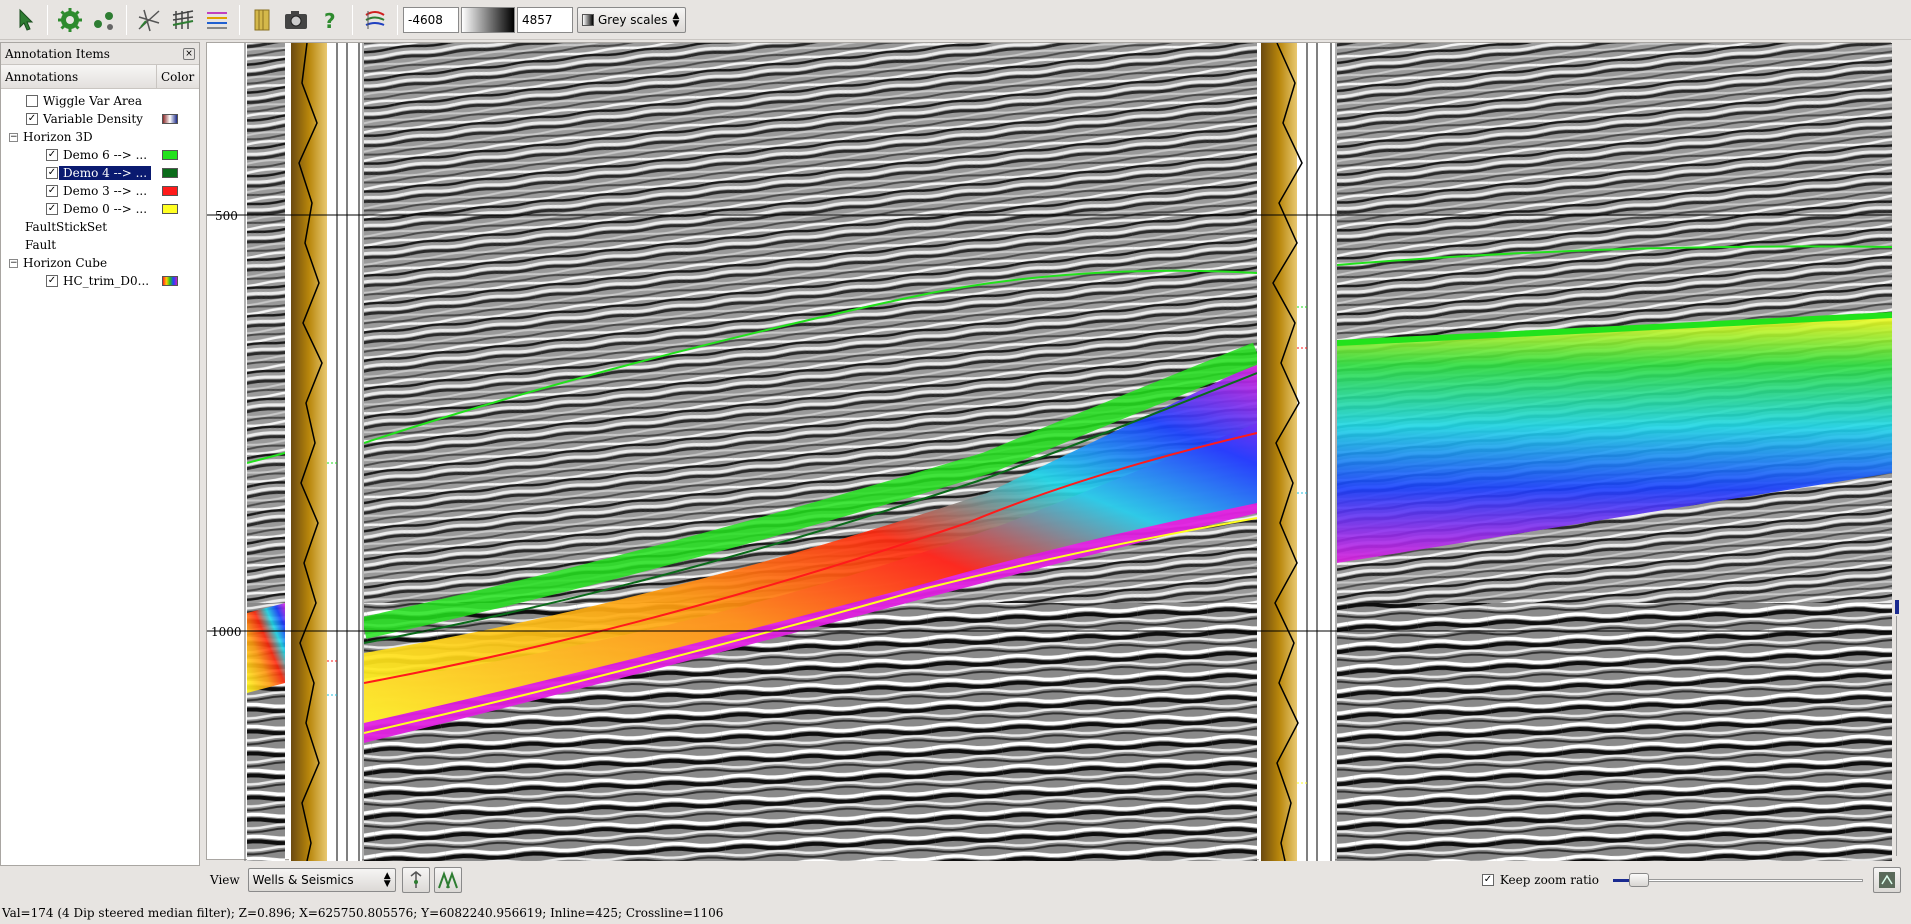  What do you see at coordinates (58, 137) in the screenshot?
I see `tree-item-label: Horizon 3D` at bounding box center [58, 137].